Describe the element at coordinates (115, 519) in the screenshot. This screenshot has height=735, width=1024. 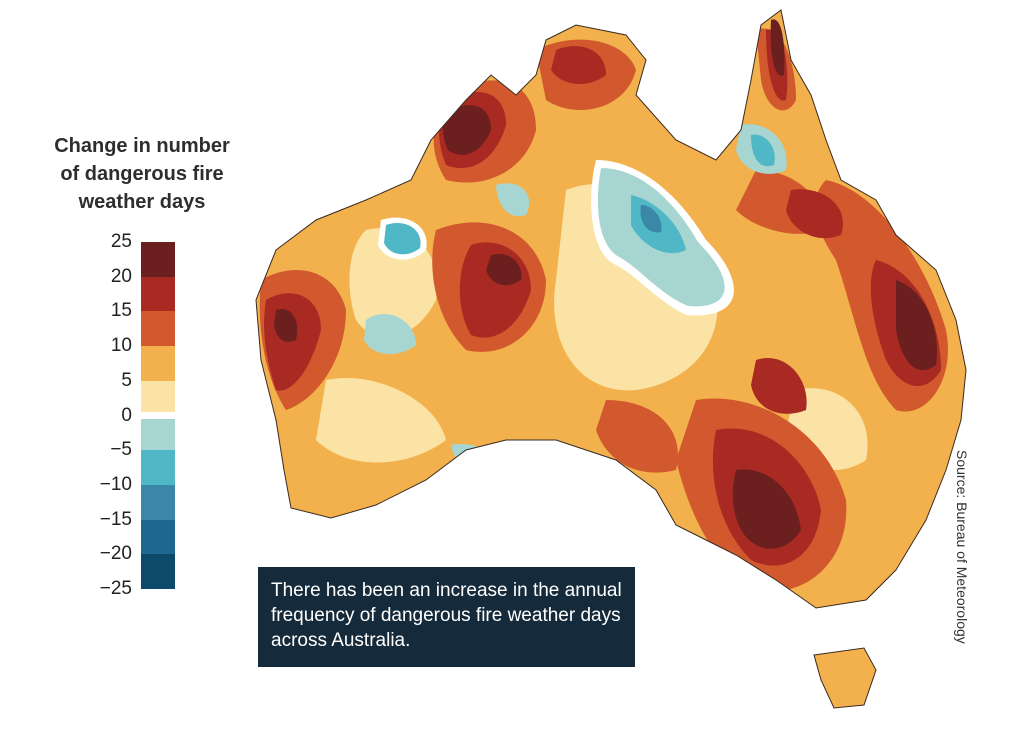
I see `legend-tick-label: −15` at that location.